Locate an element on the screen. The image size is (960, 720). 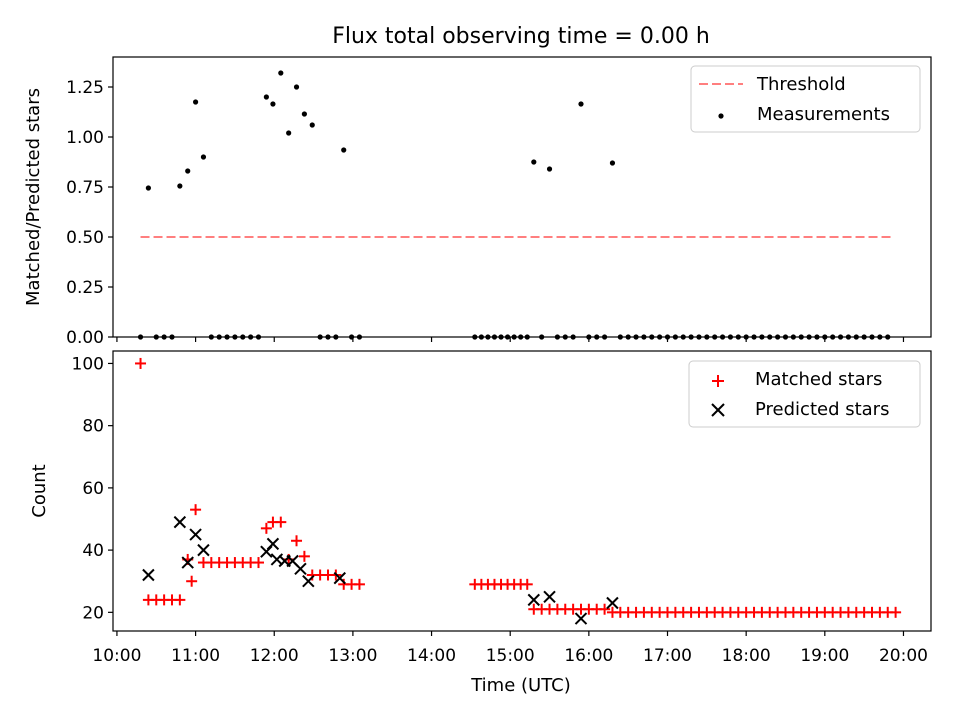
bottom-ytick-label: 20 is located at coordinates (93, 613).